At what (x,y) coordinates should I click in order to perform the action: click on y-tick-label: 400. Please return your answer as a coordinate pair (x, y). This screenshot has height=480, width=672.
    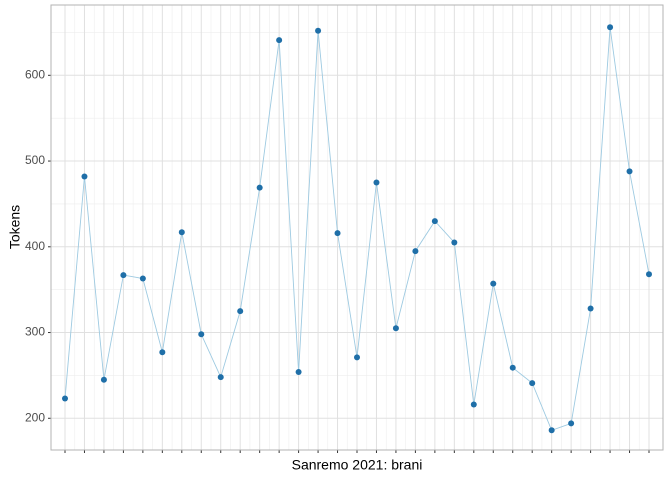
    Looking at the image, I should click on (35, 246).